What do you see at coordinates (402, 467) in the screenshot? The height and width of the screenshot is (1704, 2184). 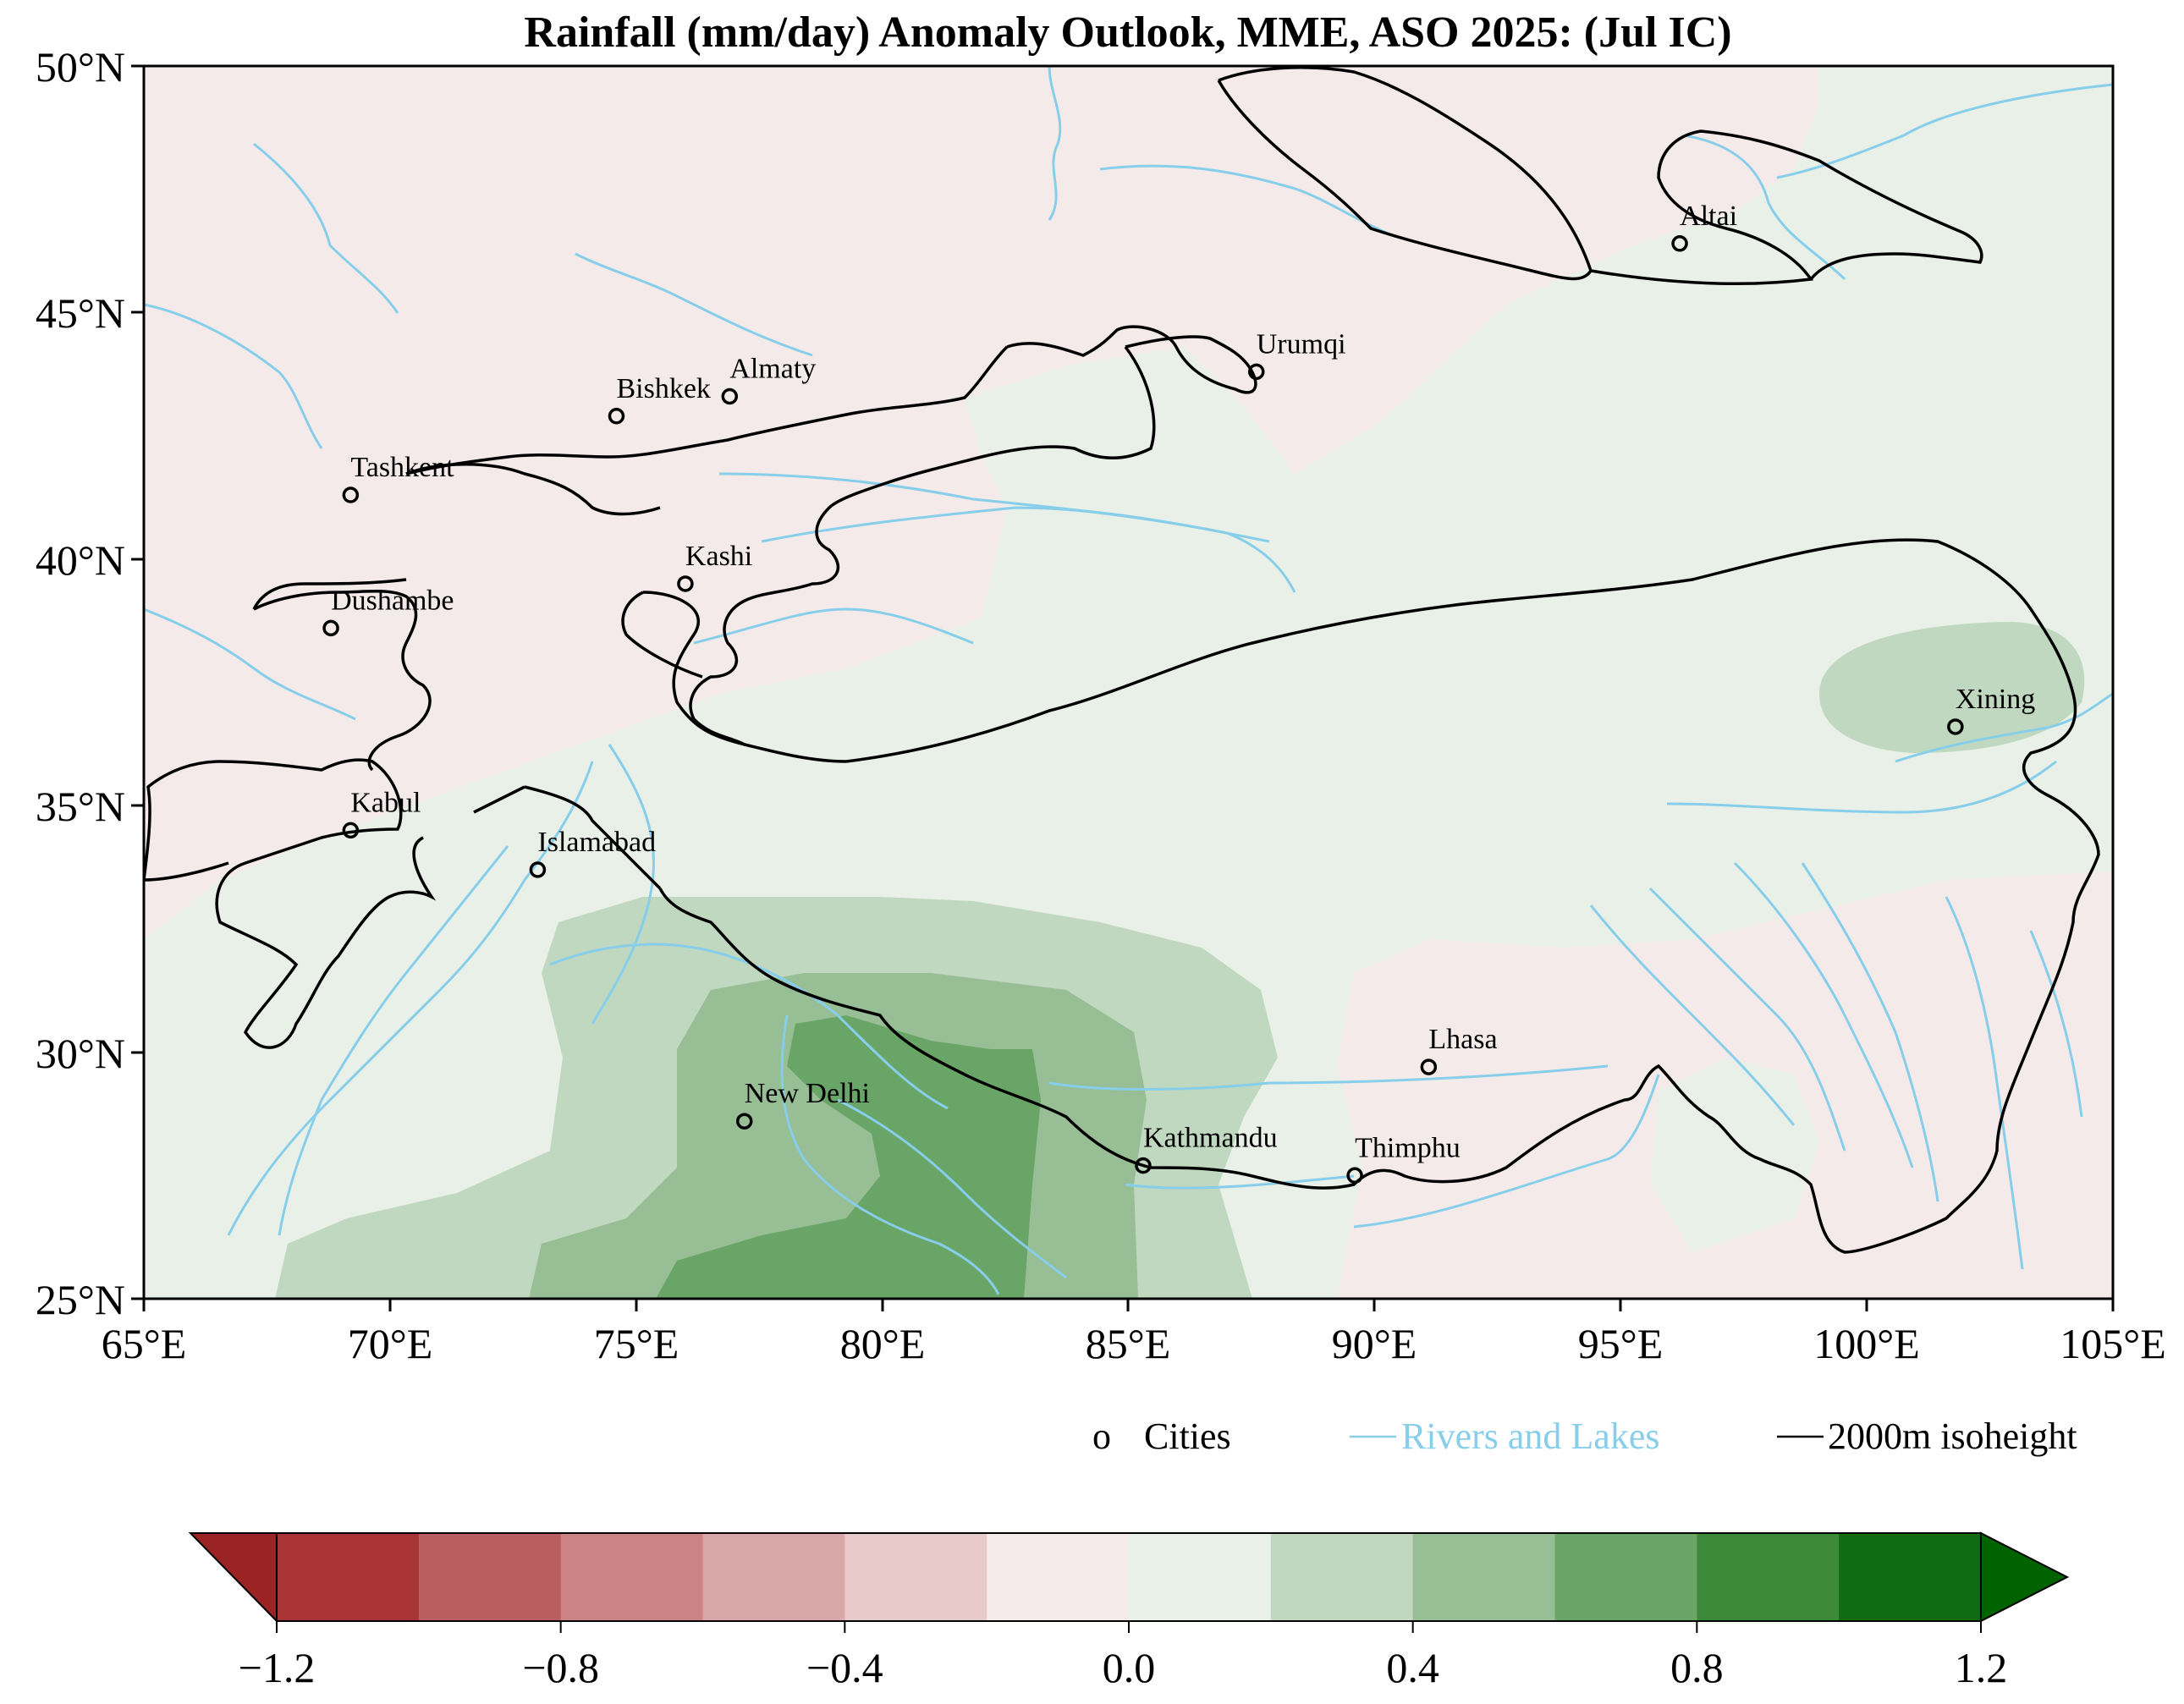 I see `city-label: Tashkent` at bounding box center [402, 467].